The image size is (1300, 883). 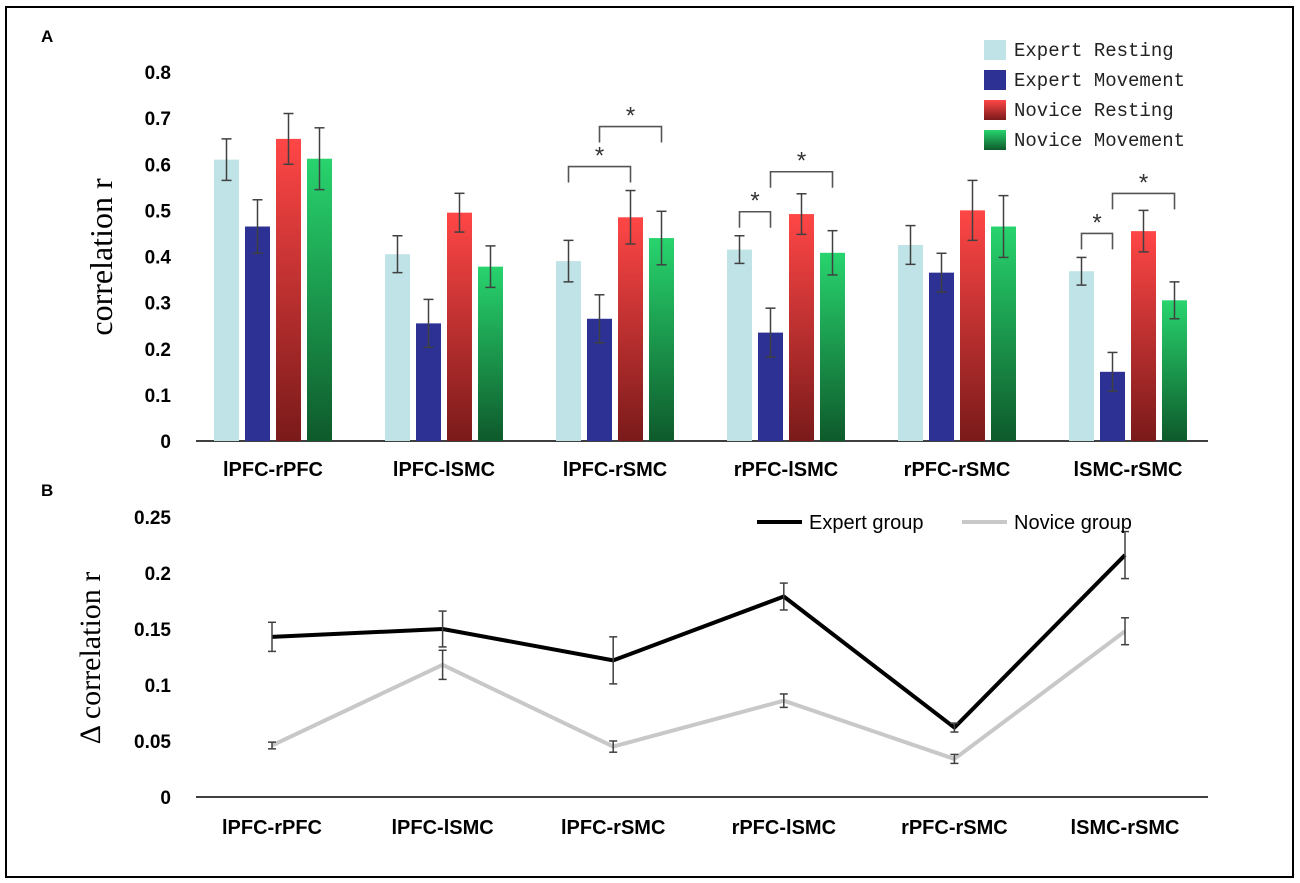 What do you see at coordinates (158, 211) in the screenshot?
I see `y-tick-label: 0.5` at bounding box center [158, 211].